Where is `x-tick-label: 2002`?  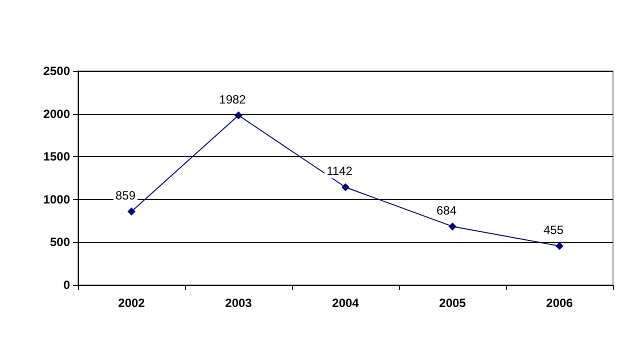 x-tick-label: 2002 is located at coordinates (132, 303).